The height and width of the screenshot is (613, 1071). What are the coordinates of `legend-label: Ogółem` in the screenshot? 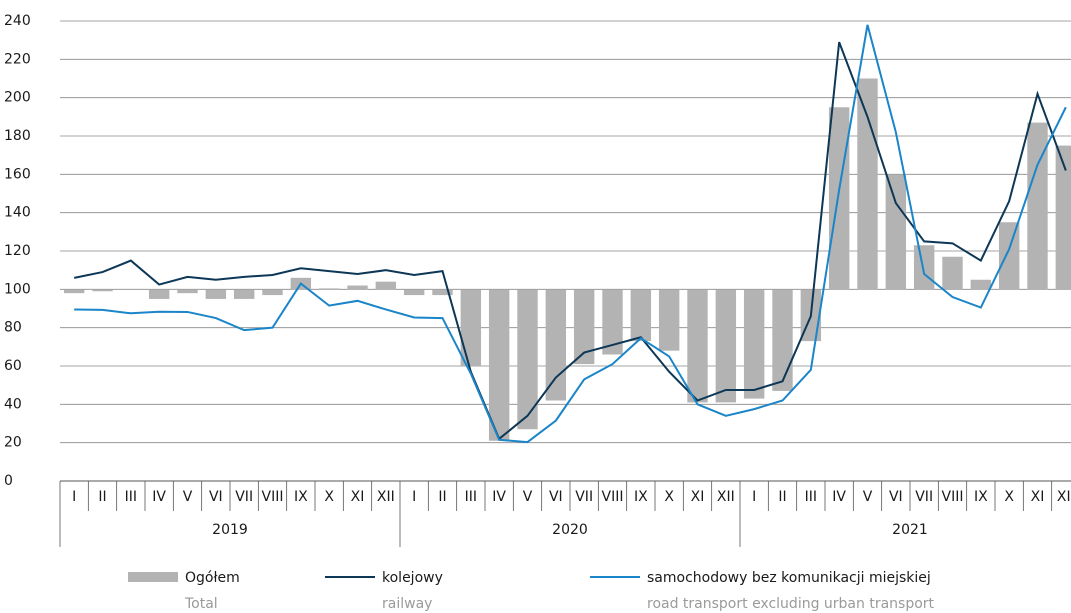 It's located at (212, 578).